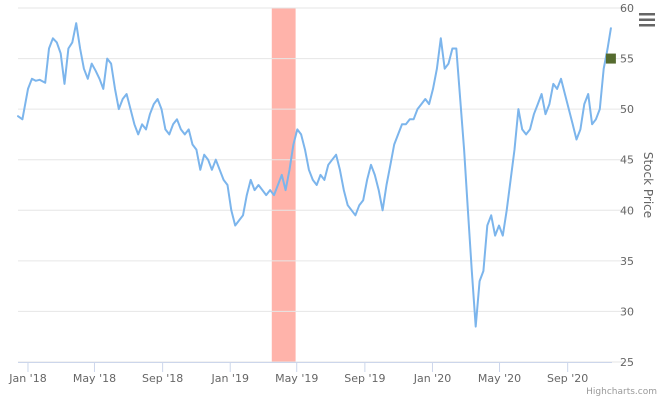 The width and height of the screenshot is (660, 400). Describe the element at coordinates (432, 378) in the screenshot. I see `x-tick-label: Jan '20` at that location.